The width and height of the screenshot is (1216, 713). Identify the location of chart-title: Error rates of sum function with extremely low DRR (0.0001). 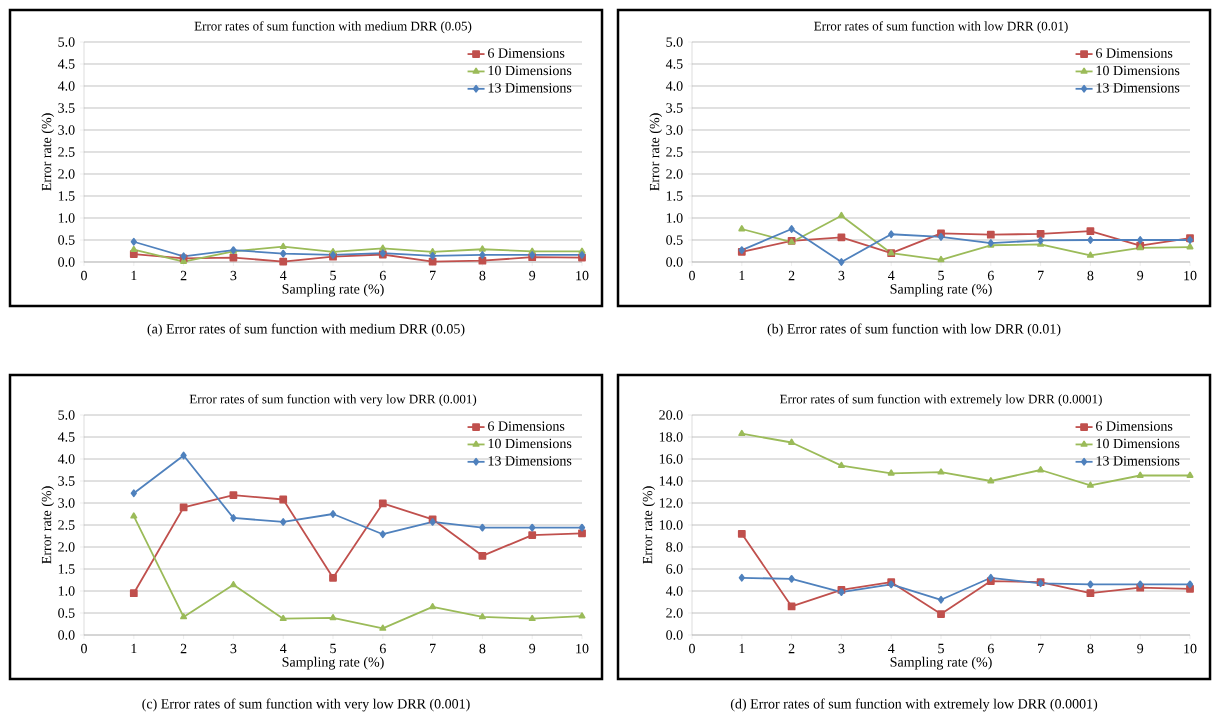
(941, 400).